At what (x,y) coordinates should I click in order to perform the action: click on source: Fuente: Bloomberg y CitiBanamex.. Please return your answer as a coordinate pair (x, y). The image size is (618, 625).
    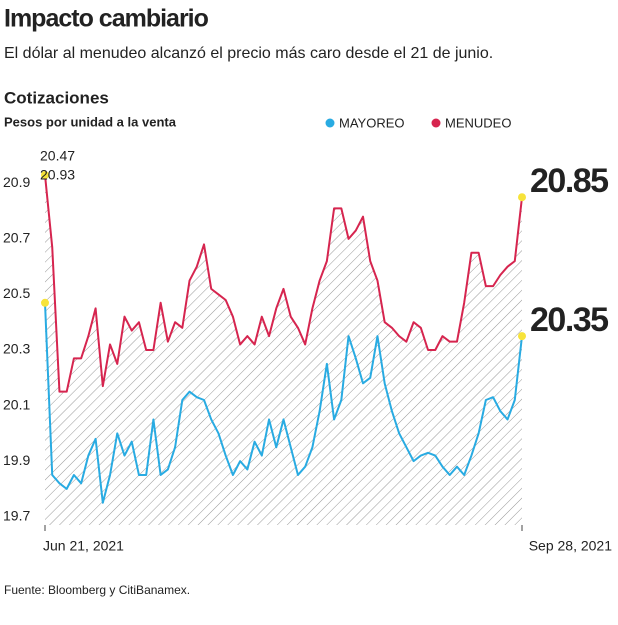
    Looking at the image, I should click on (97, 590).